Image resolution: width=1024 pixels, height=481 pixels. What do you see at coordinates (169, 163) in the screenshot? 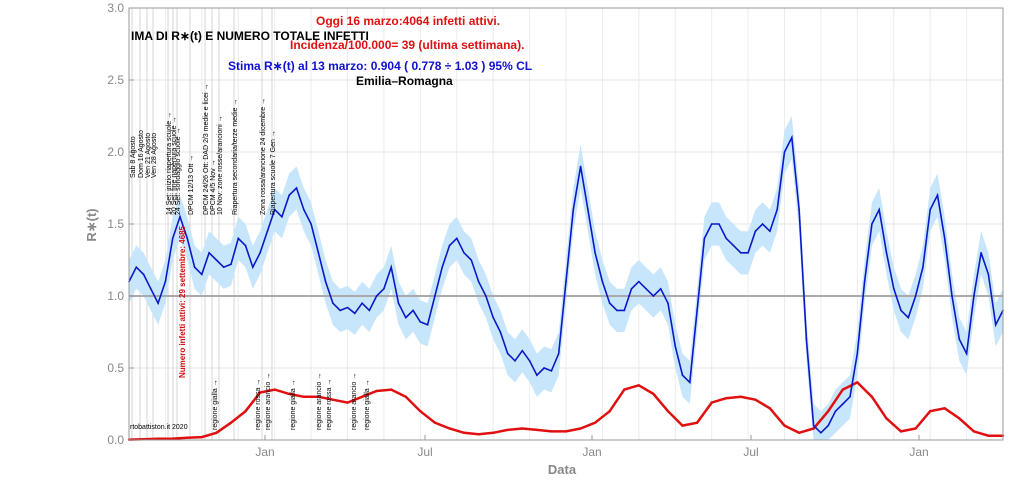
I see `event-label-top: 14 Set: inizio riapertura scuole →` at bounding box center [169, 163].